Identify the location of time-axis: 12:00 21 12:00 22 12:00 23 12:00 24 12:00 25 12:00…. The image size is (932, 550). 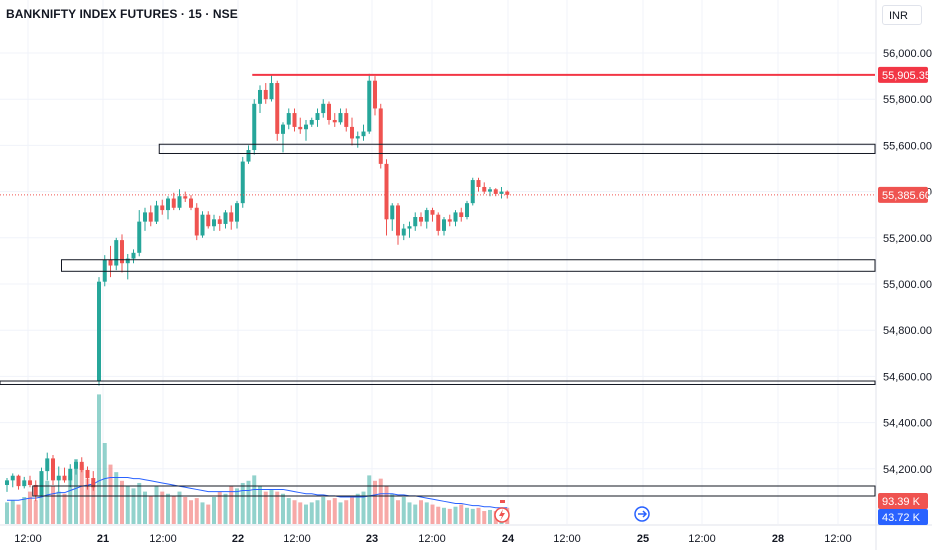
(433, 539).